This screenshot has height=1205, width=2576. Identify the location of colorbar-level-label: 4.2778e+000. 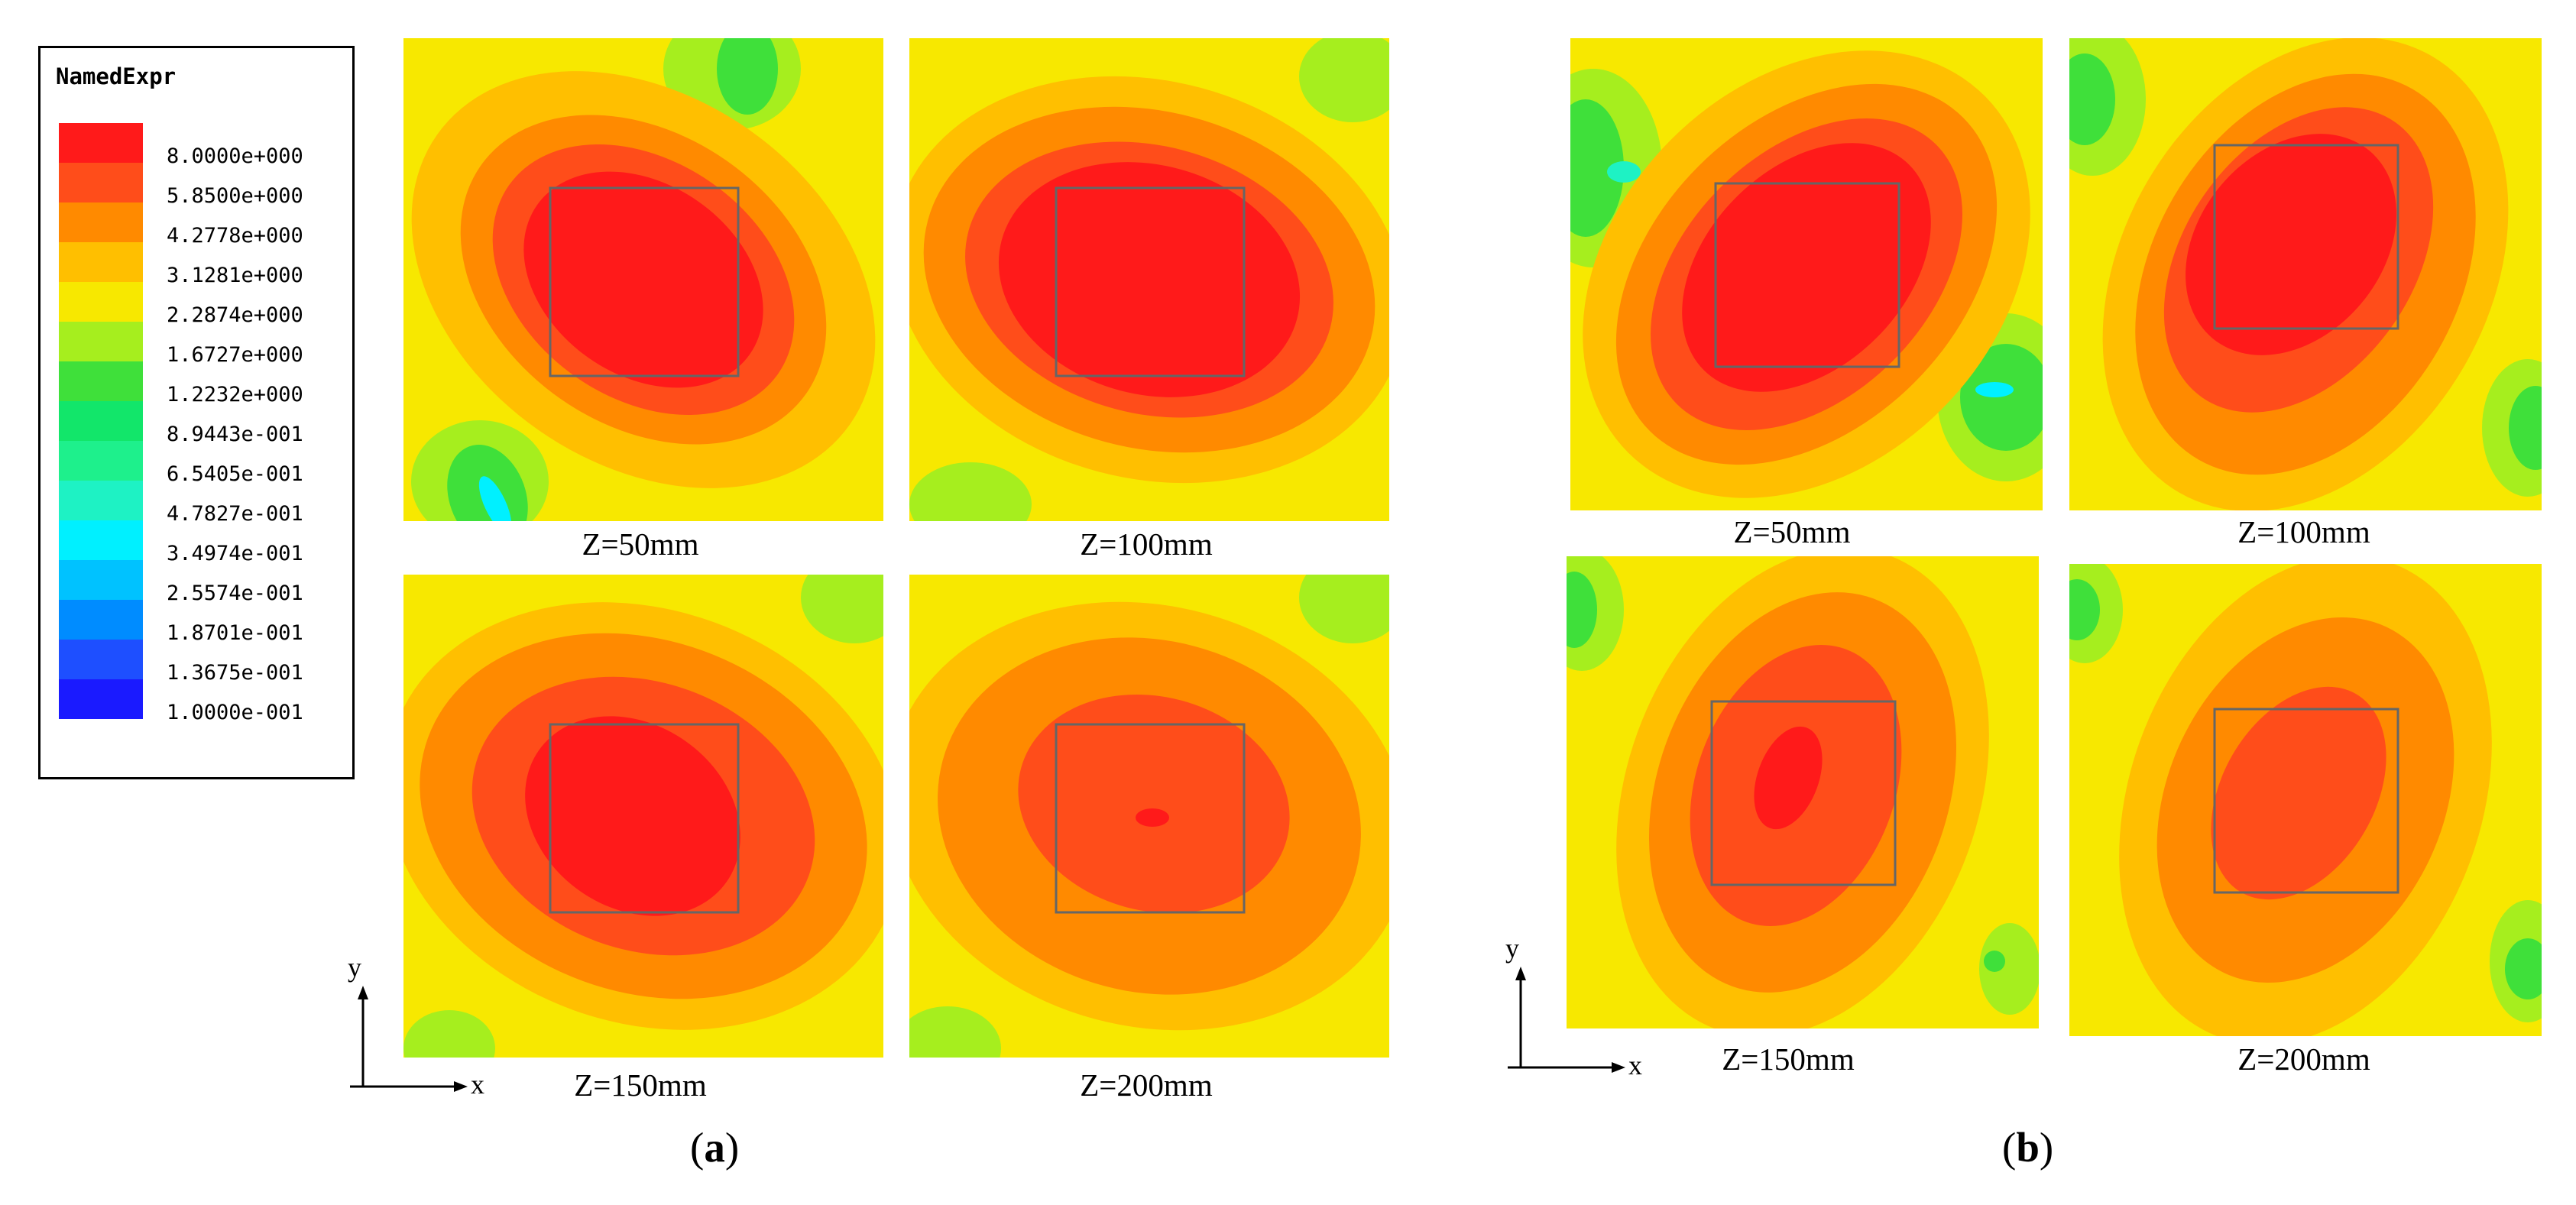
(235, 236).